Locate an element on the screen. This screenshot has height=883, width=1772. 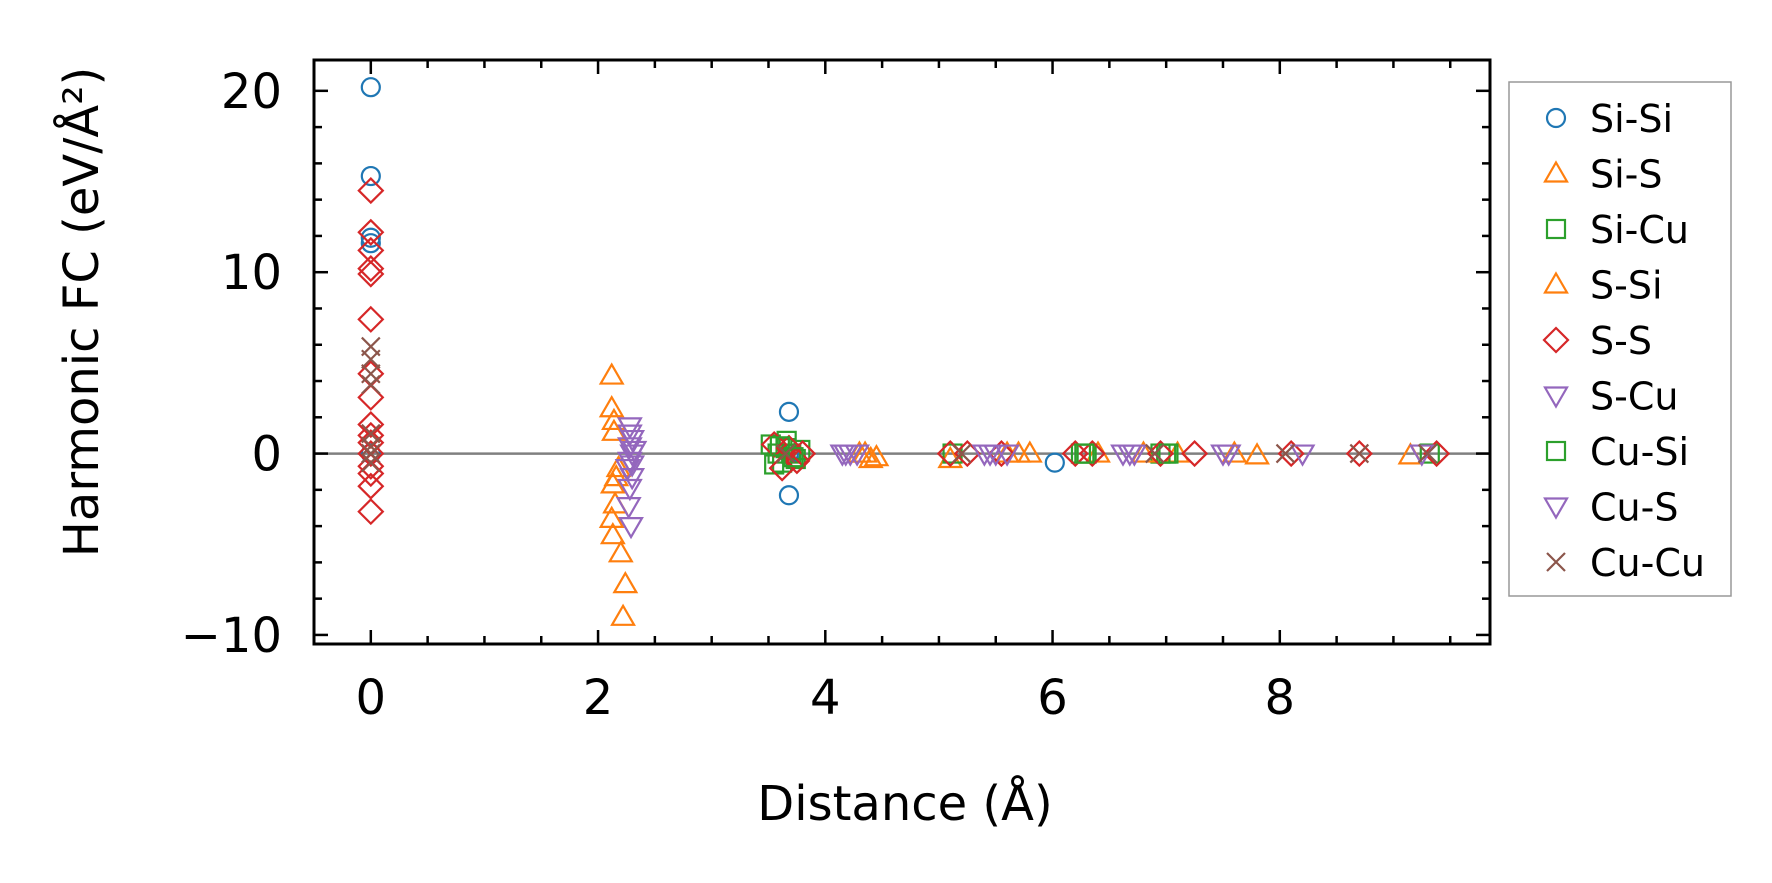
legend-label: Cu-Si is located at coordinates (1639, 452).